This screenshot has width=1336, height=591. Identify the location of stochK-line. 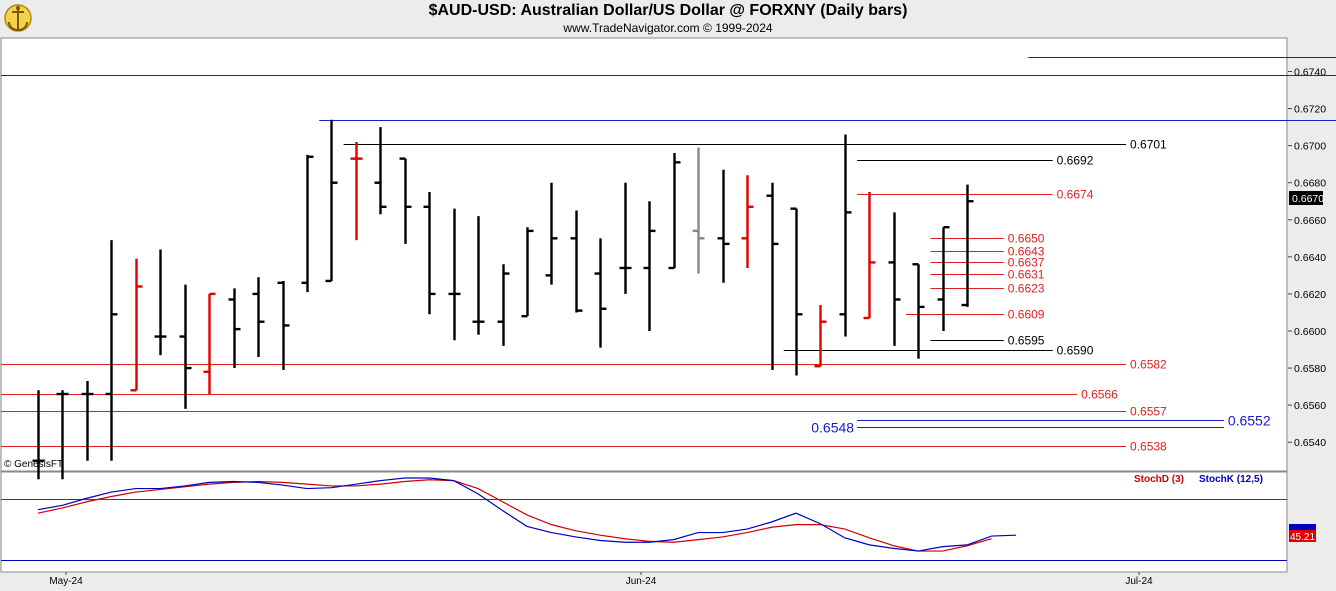
(527, 514).